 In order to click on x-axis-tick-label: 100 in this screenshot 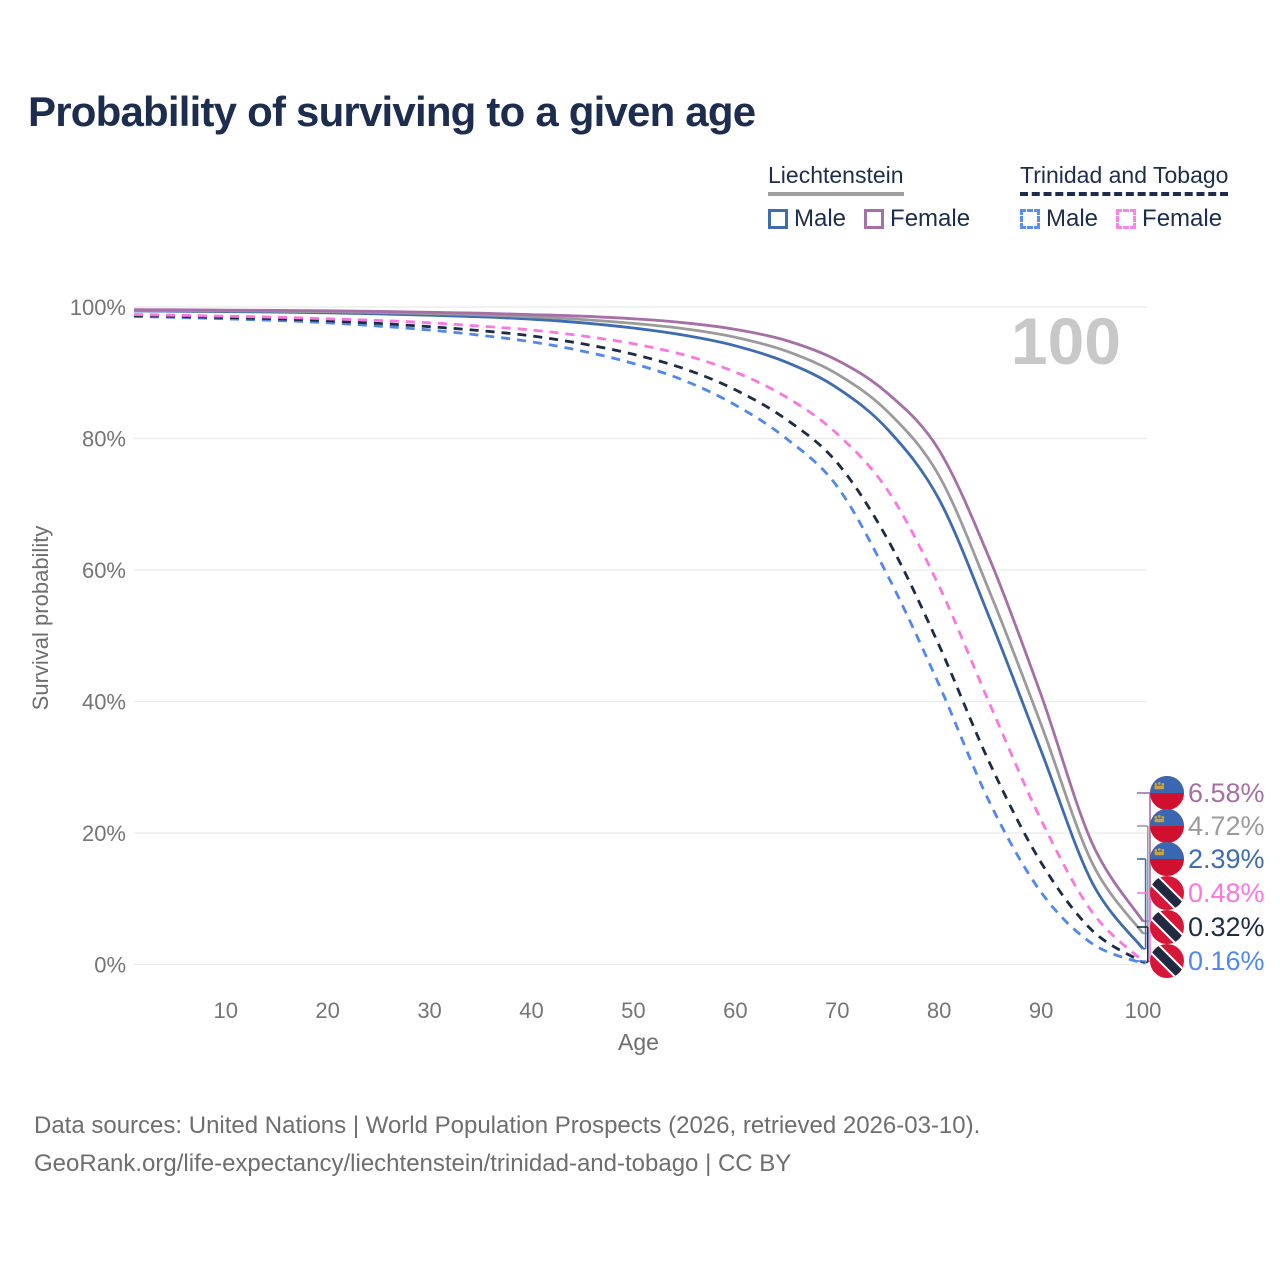, I will do `click(1143, 1010)`.